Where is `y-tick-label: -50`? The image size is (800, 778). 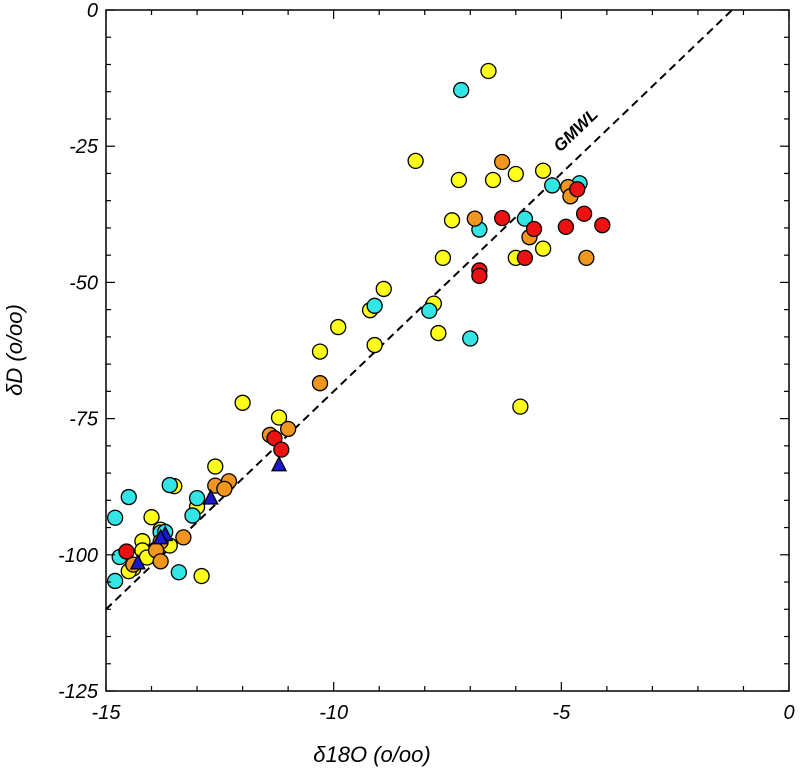 y-tick-label: -50 is located at coordinates (83, 283).